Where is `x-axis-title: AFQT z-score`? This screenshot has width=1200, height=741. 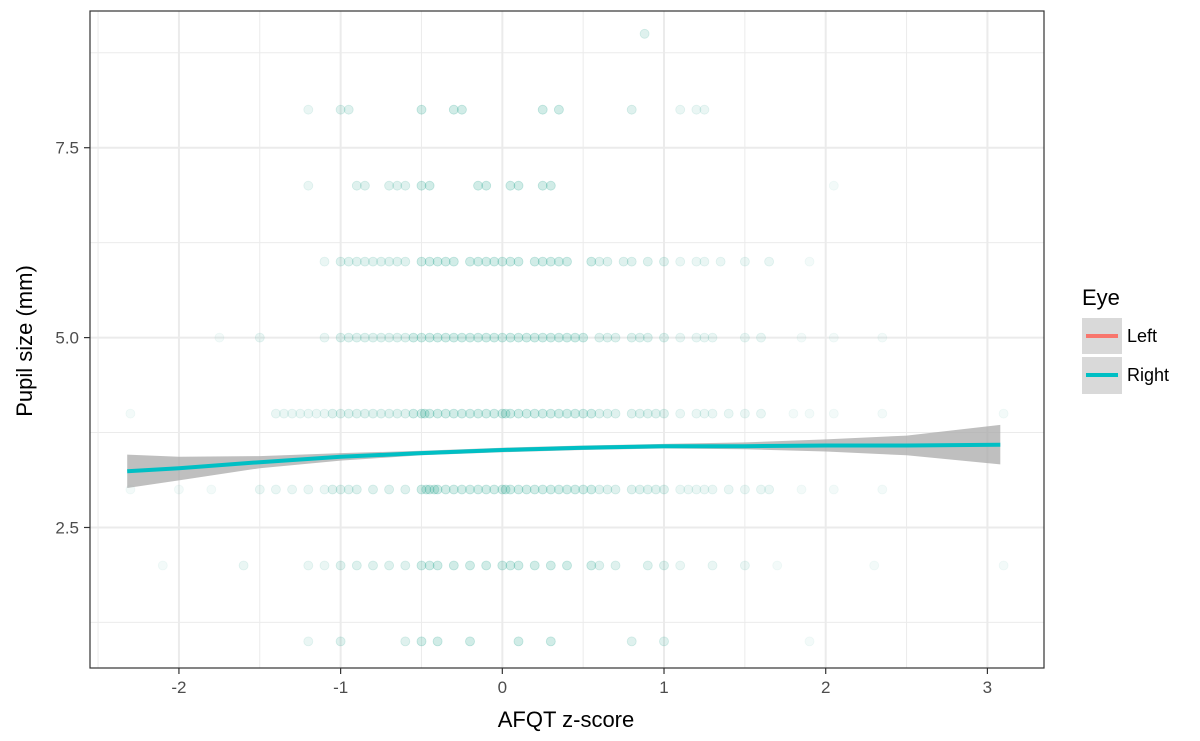
x-axis-title: AFQT z-score is located at coordinates (566, 719).